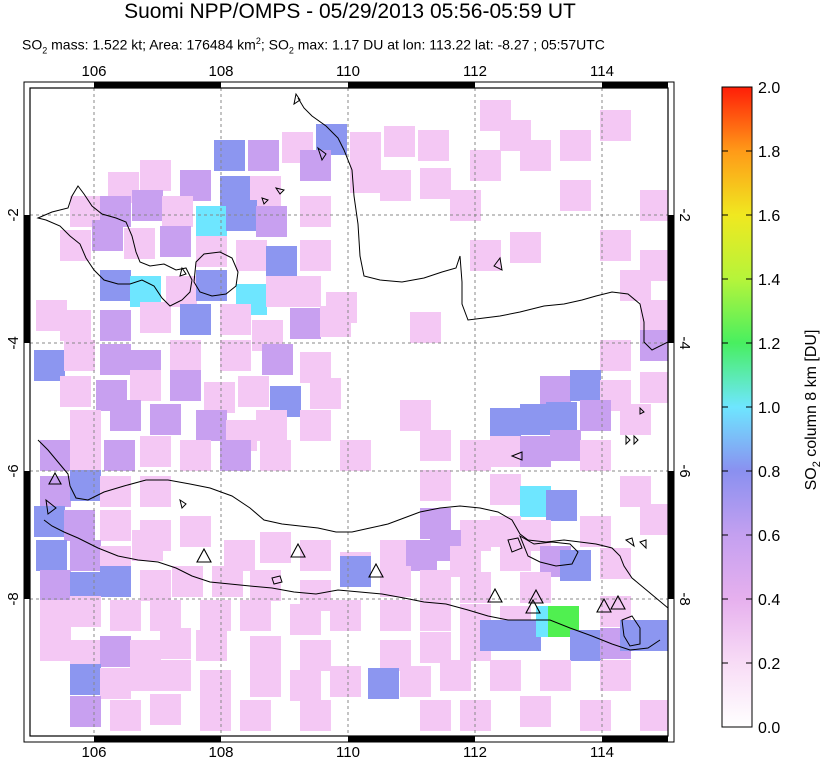 This screenshot has height=759, width=823. I want to click on lon-tick-label: 112, so click(475, 751).